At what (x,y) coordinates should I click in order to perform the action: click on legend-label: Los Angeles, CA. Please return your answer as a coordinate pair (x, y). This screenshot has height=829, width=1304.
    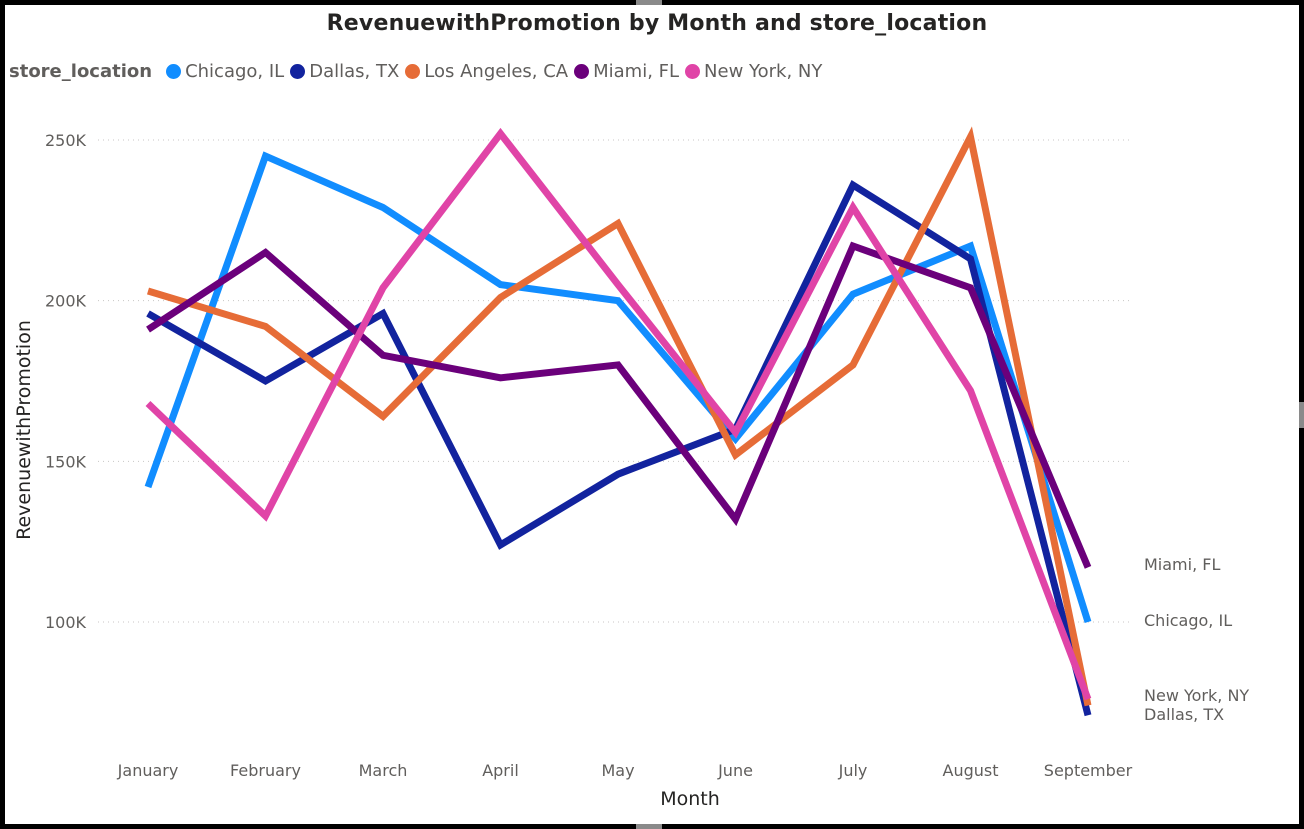
    Looking at the image, I should click on (496, 71).